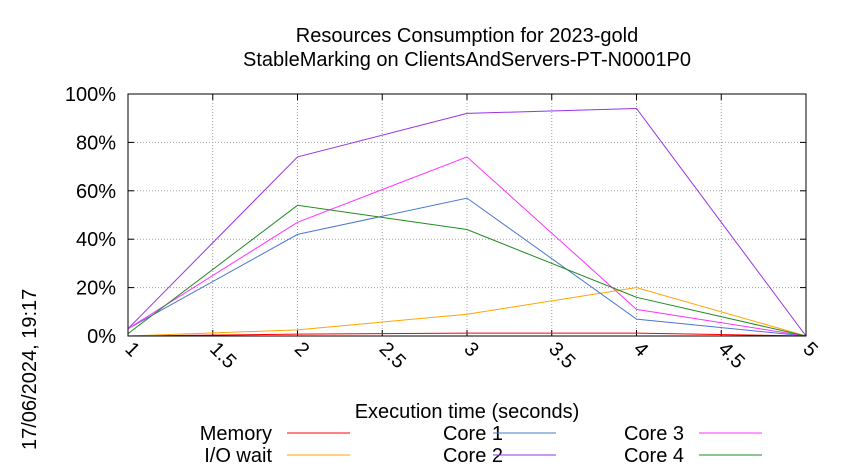 This screenshot has height=475, width=850. What do you see at coordinates (809, 349) in the screenshot?
I see `x-tick-label: 5` at bounding box center [809, 349].